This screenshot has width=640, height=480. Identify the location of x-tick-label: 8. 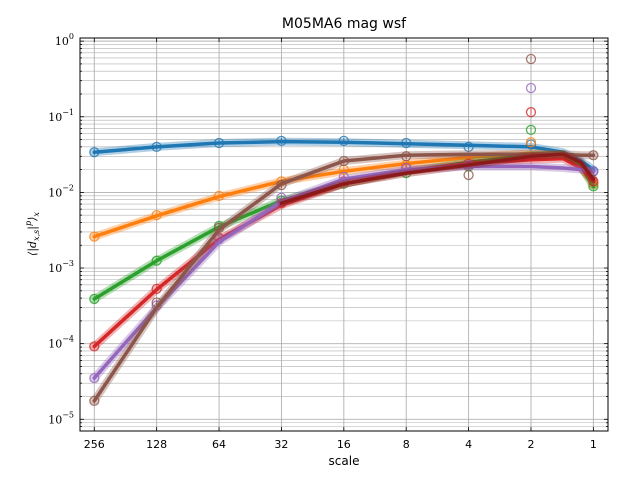
(406, 444).